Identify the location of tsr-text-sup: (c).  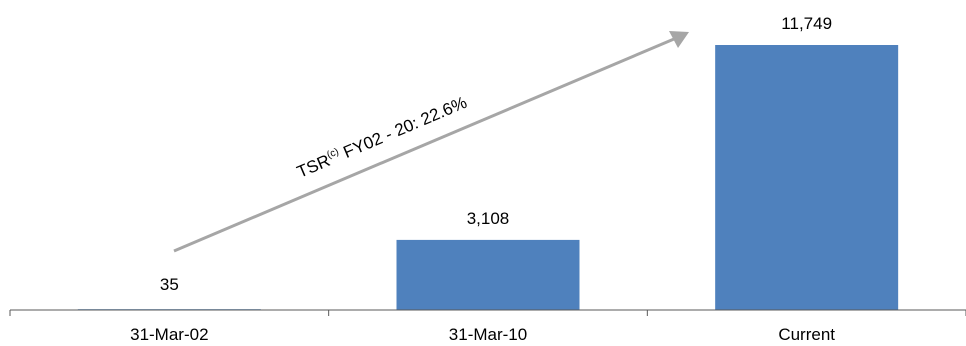
(332, 153).